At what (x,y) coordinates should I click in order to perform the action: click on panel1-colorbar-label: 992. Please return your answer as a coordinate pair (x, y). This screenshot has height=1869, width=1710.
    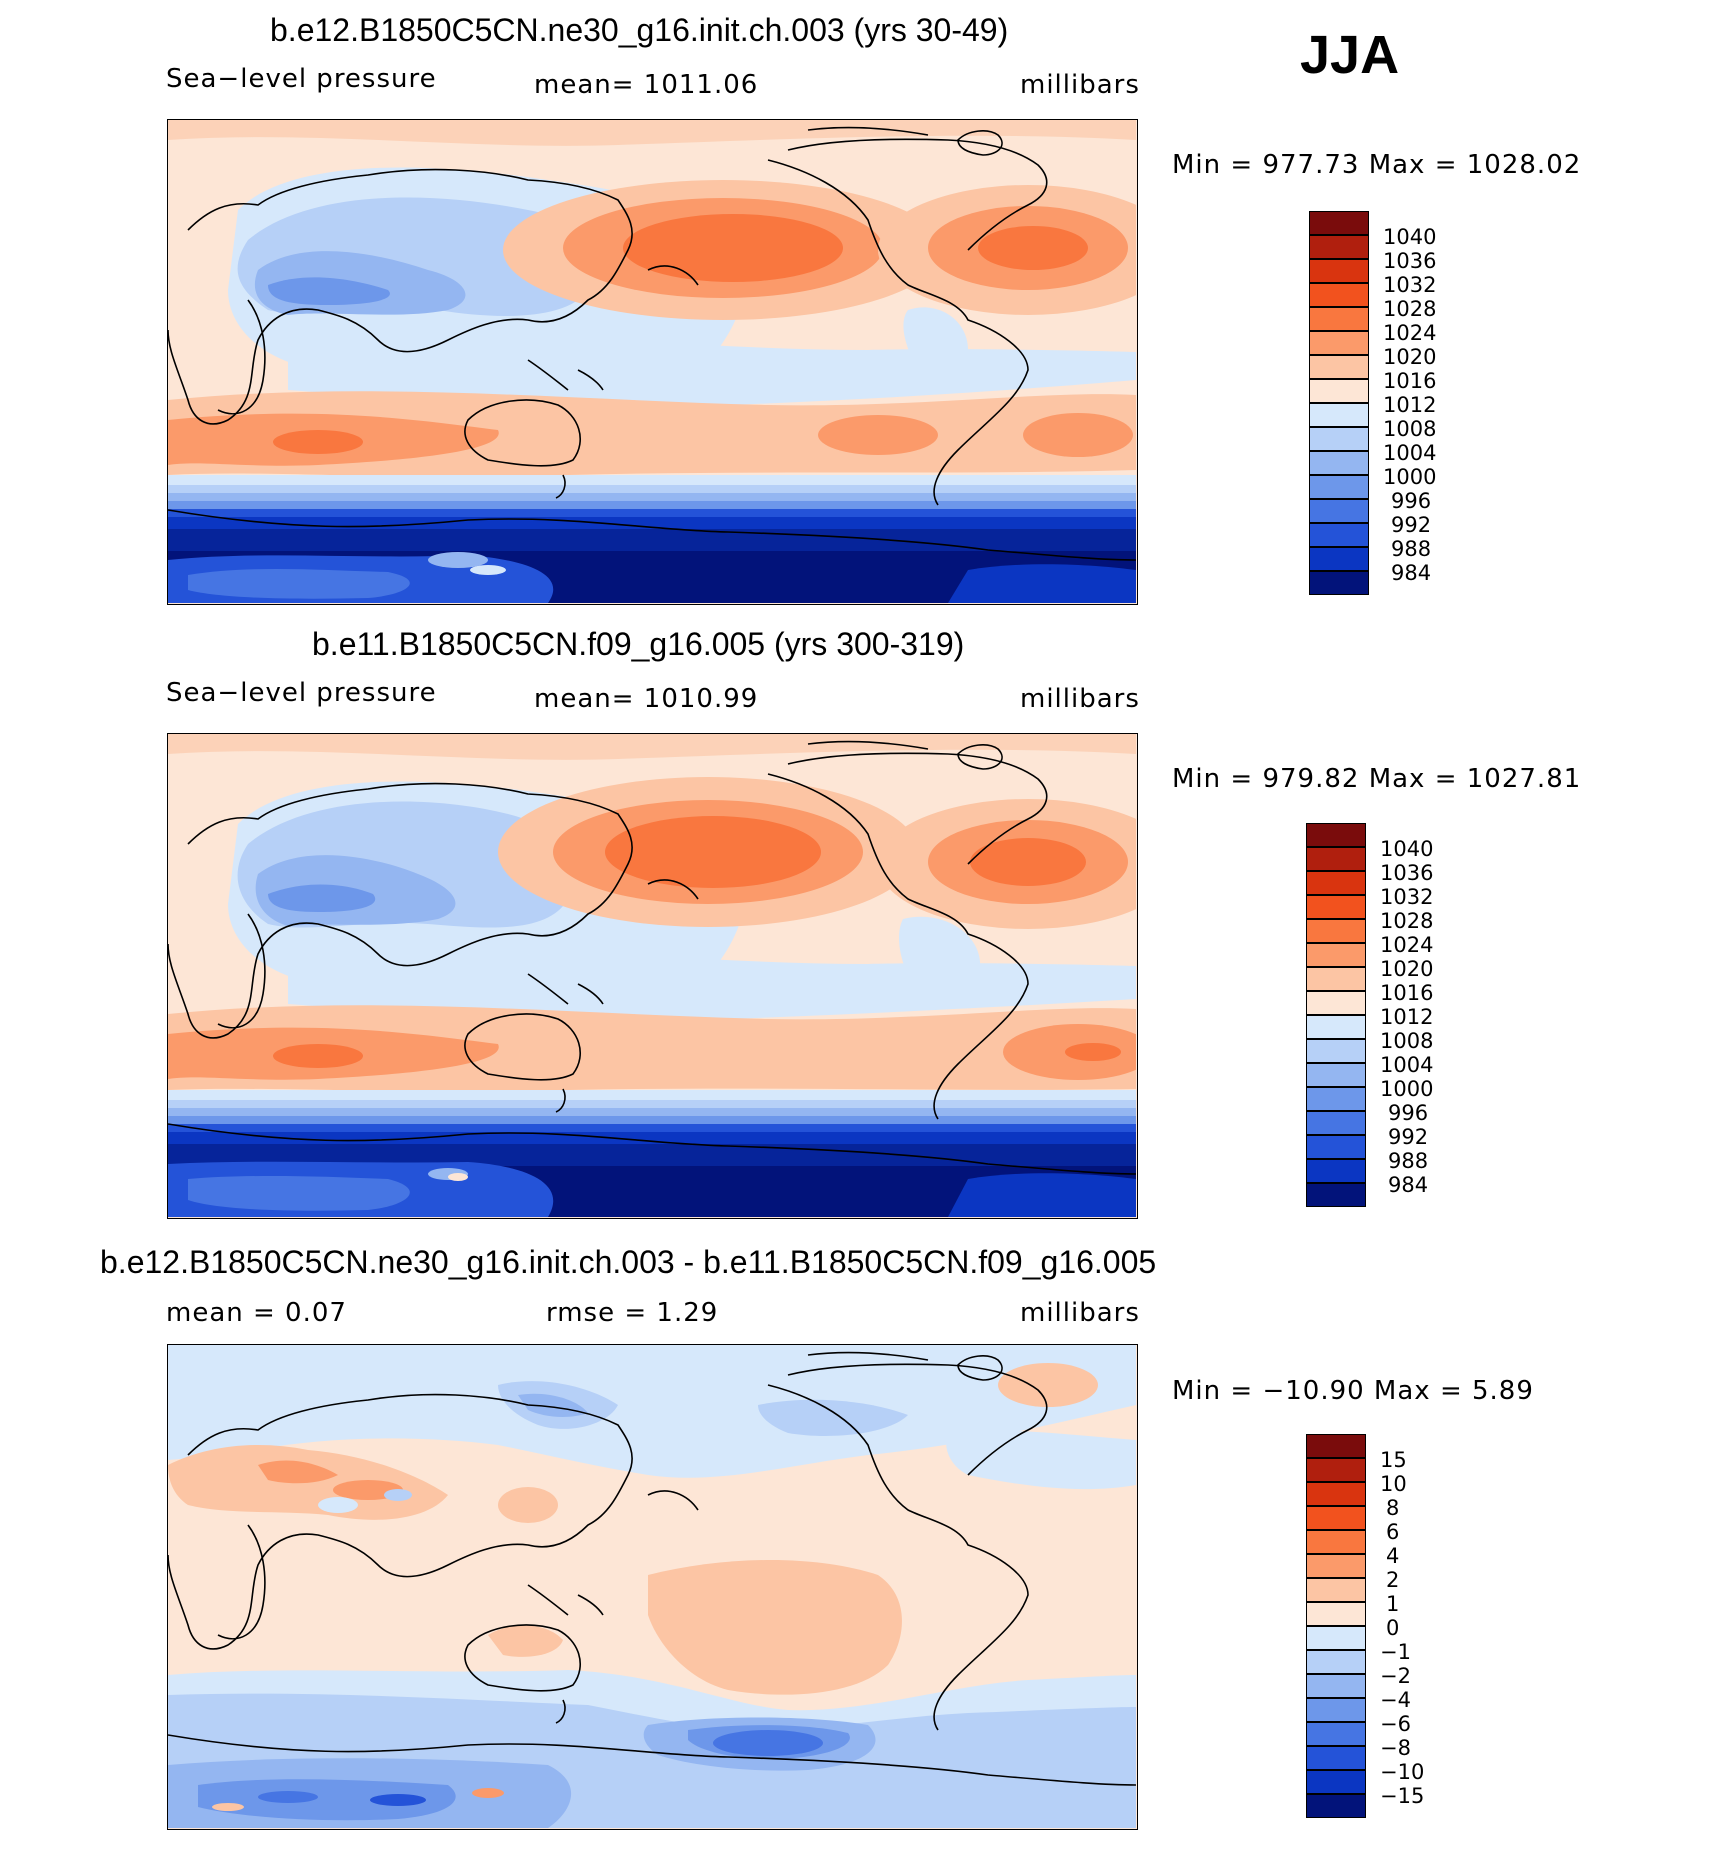
    Looking at the image, I should click on (1411, 525).